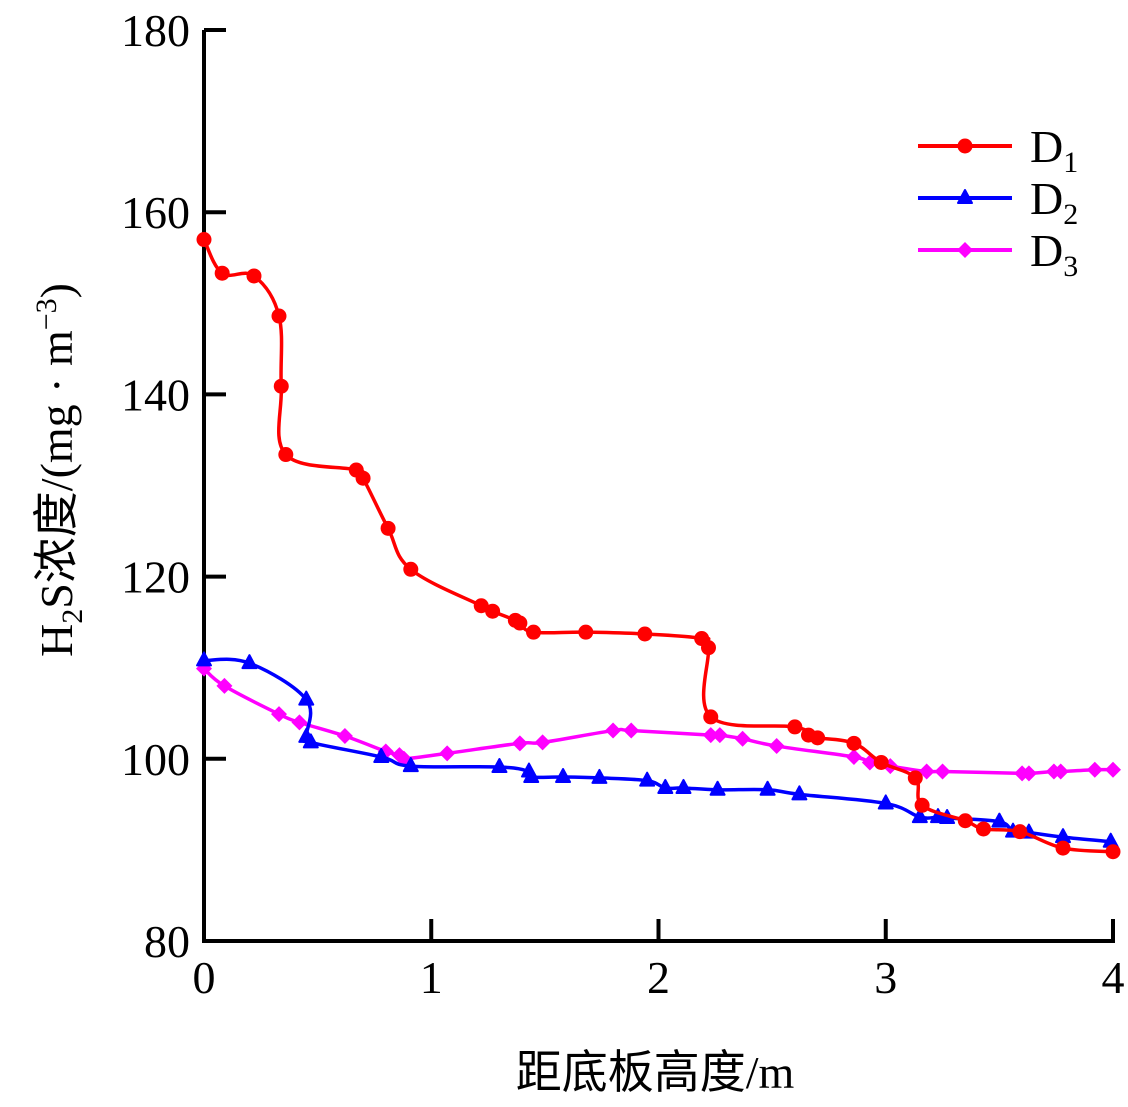  I want to click on x-tick-label: 0, so click(204, 977).